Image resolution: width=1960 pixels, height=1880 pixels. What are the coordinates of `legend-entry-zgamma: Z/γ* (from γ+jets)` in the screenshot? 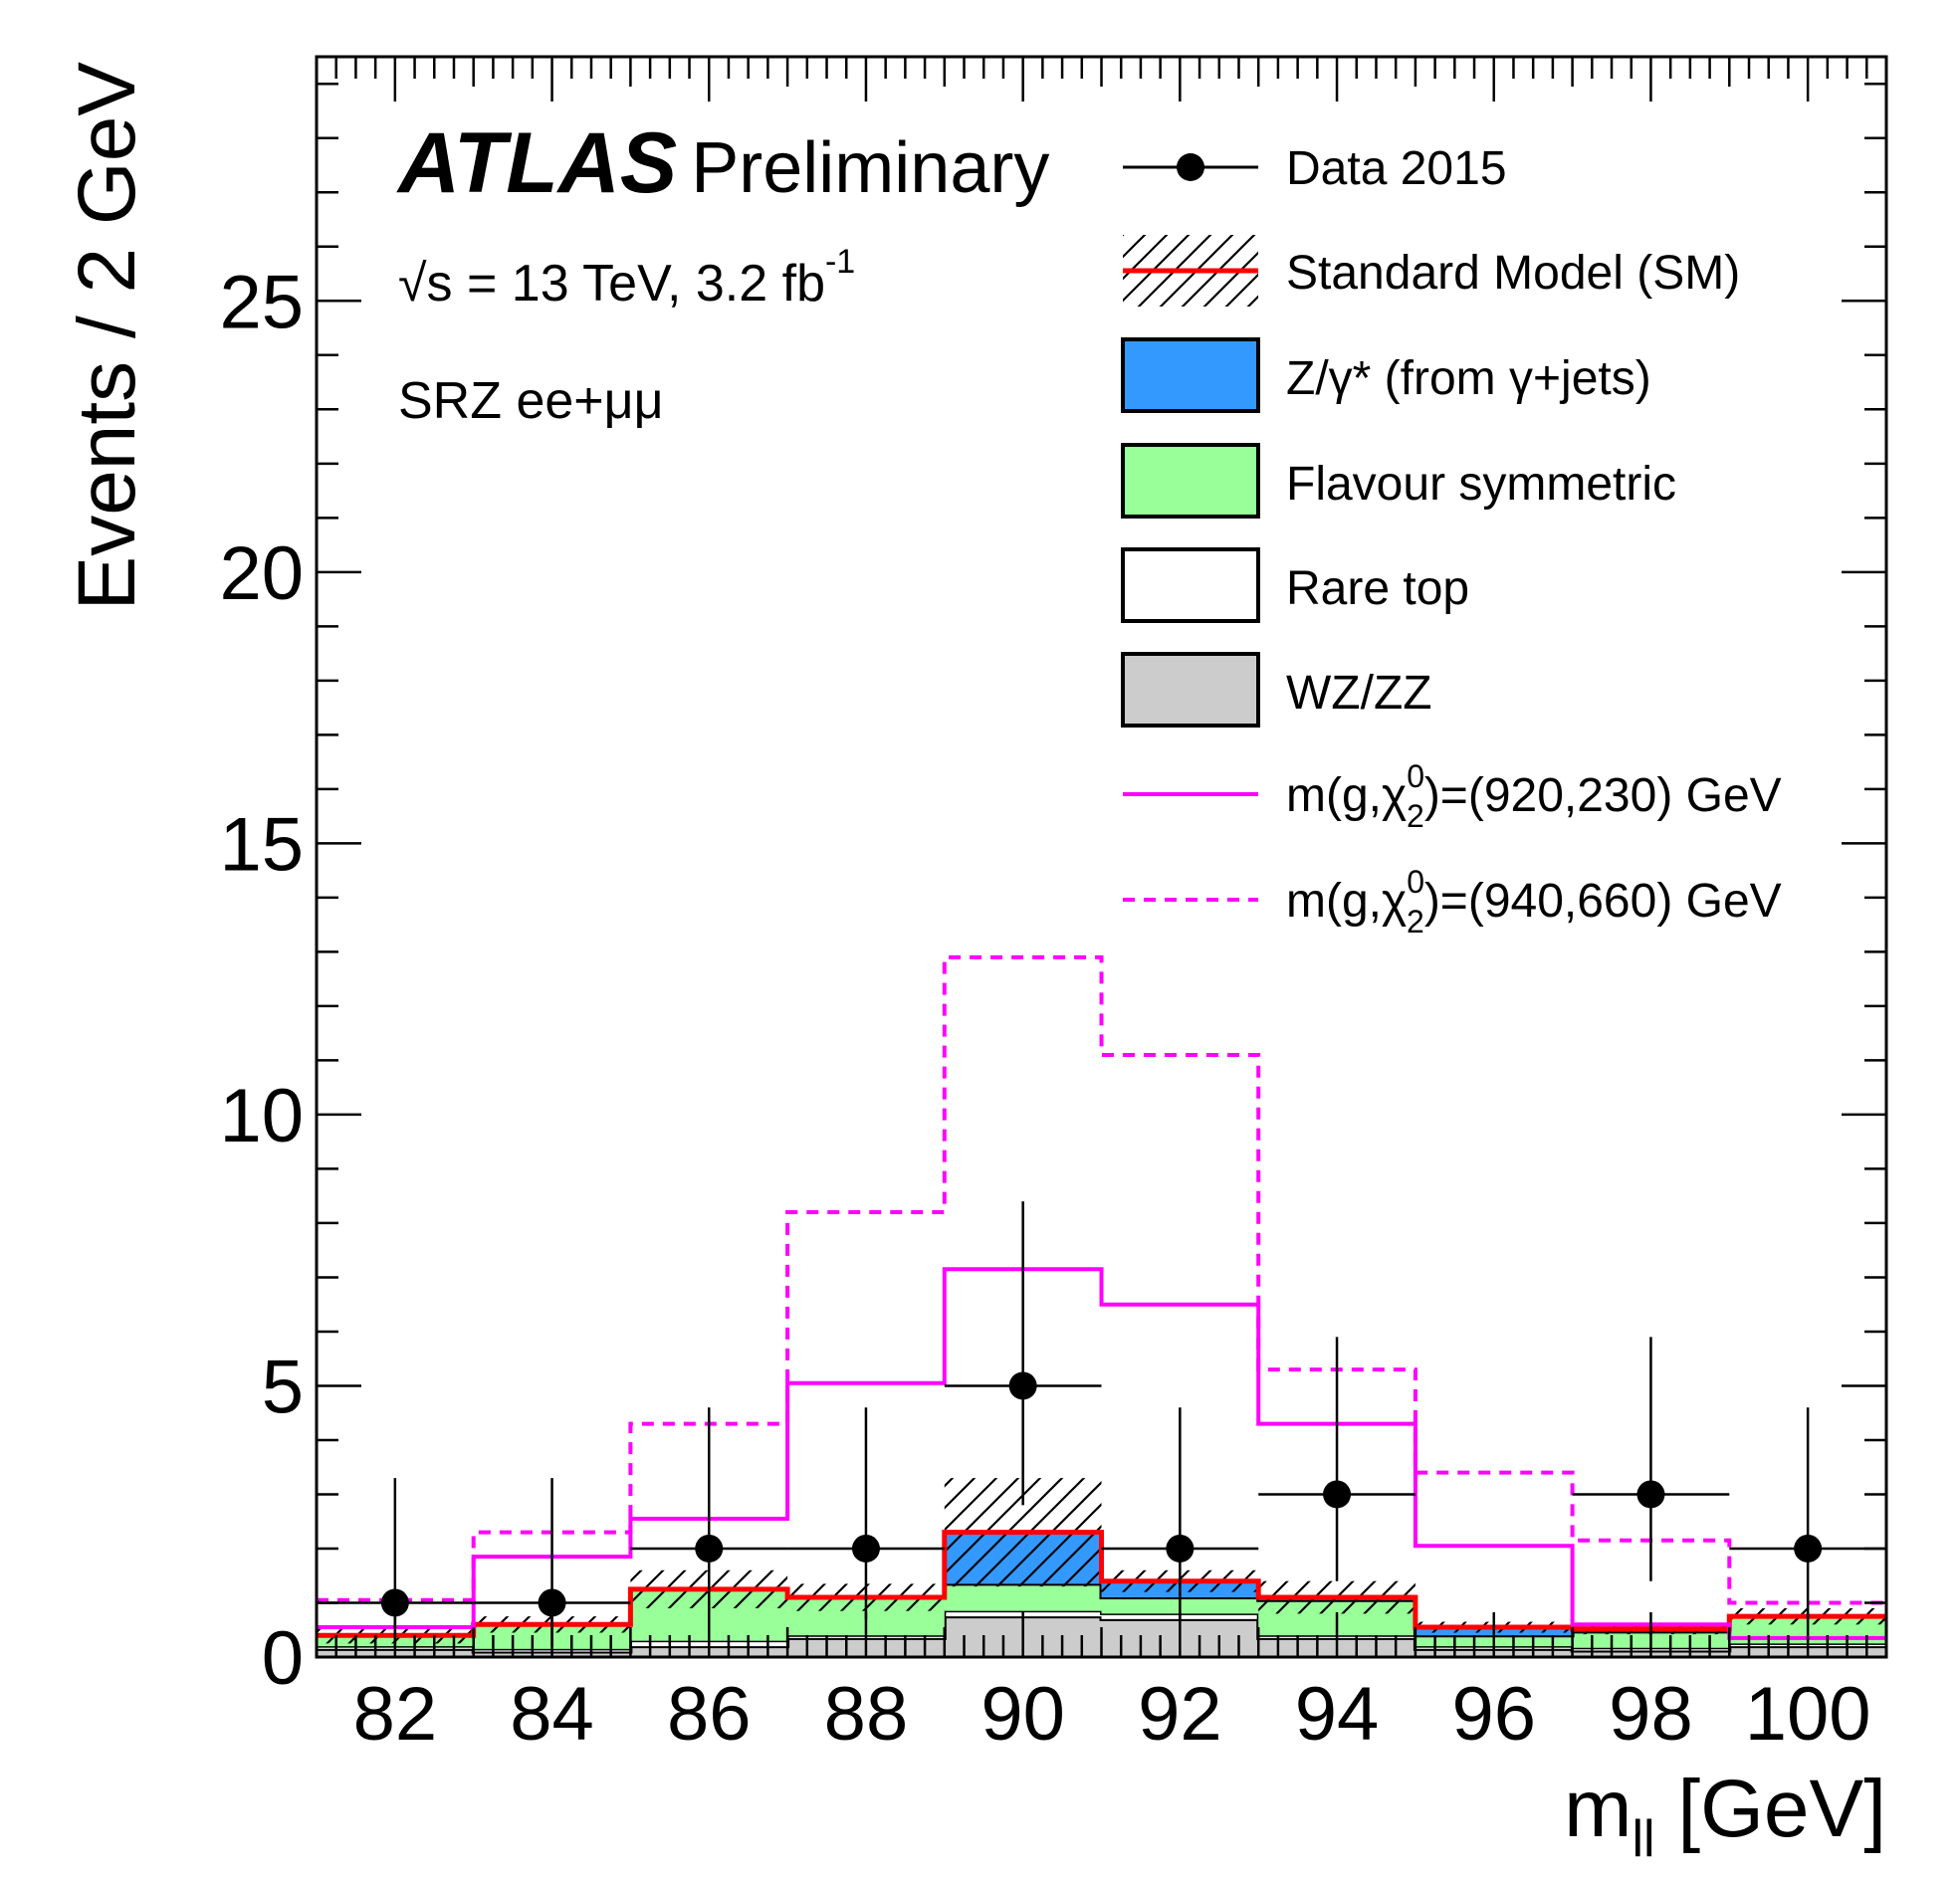 It's located at (1386, 375).